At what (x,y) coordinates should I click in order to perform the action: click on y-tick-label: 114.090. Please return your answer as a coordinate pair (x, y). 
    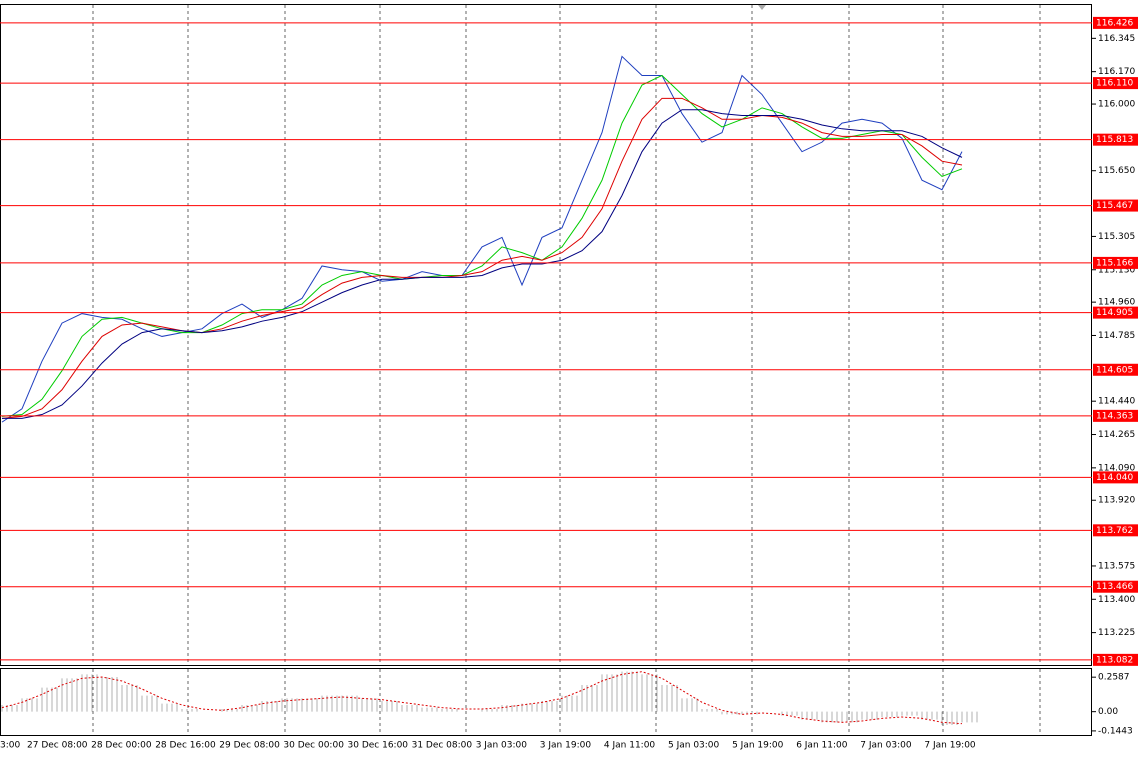
    Looking at the image, I should click on (1116, 468).